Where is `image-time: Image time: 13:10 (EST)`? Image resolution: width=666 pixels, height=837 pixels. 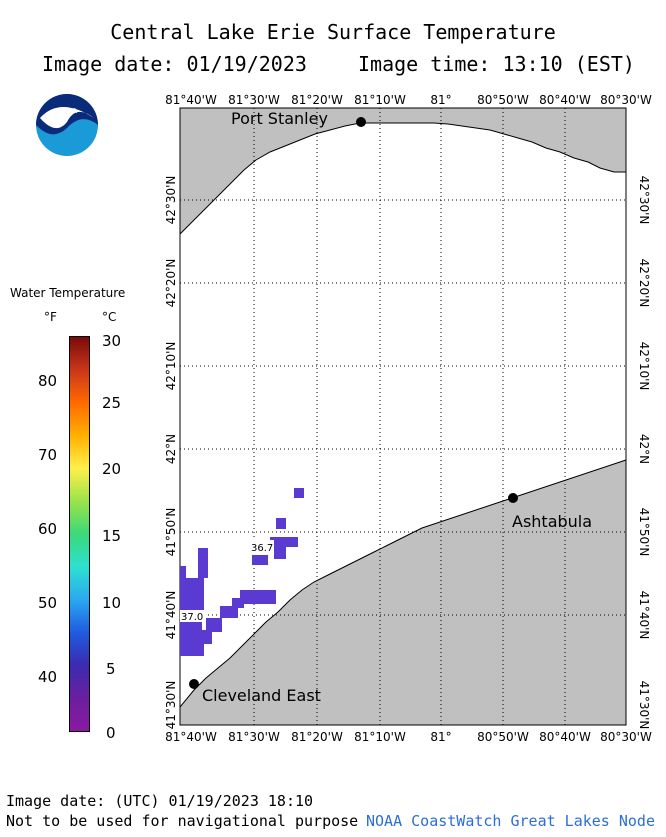
image-time: Image time: 13:10 (EST) is located at coordinates (496, 64).